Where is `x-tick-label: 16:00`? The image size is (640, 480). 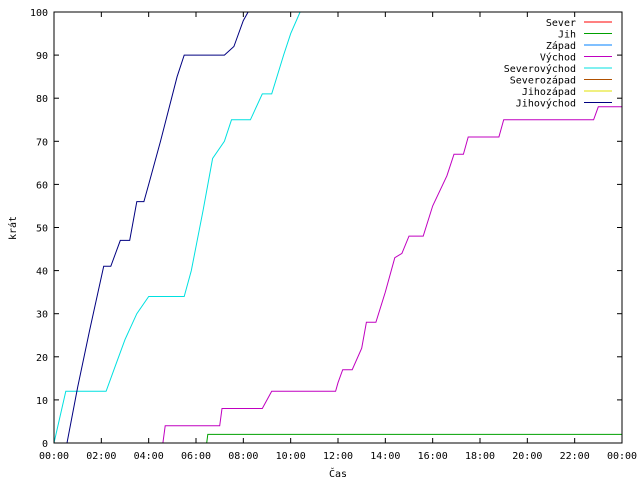
x-tick-label: 16:00 is located at coordinates (433, 456).